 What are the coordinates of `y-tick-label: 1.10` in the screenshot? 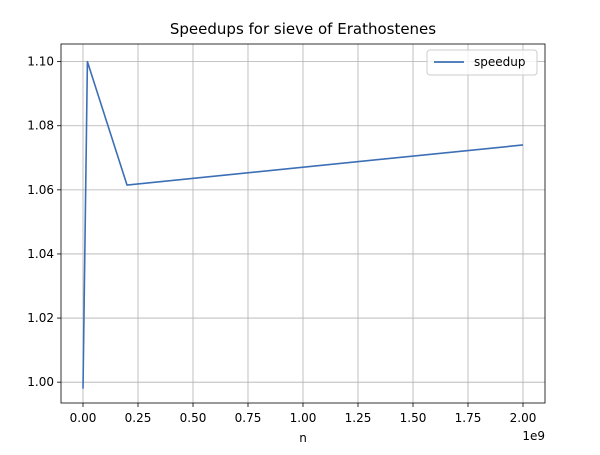 It's located at (40, 62).